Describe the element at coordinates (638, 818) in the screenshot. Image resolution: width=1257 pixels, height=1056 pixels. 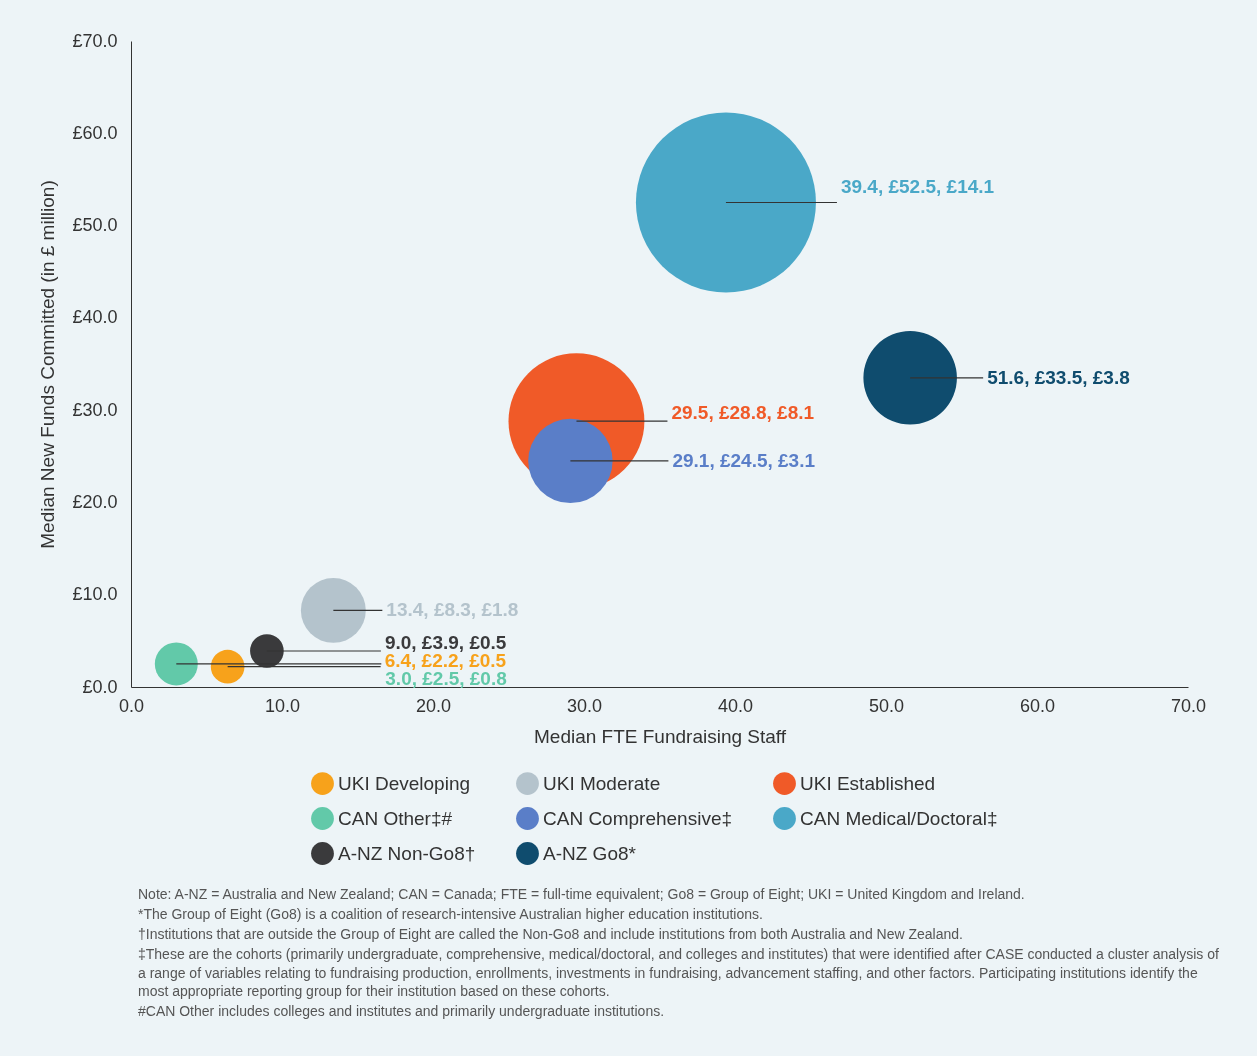
I see `legend-label: CAN Comprehensive‡` at that location.